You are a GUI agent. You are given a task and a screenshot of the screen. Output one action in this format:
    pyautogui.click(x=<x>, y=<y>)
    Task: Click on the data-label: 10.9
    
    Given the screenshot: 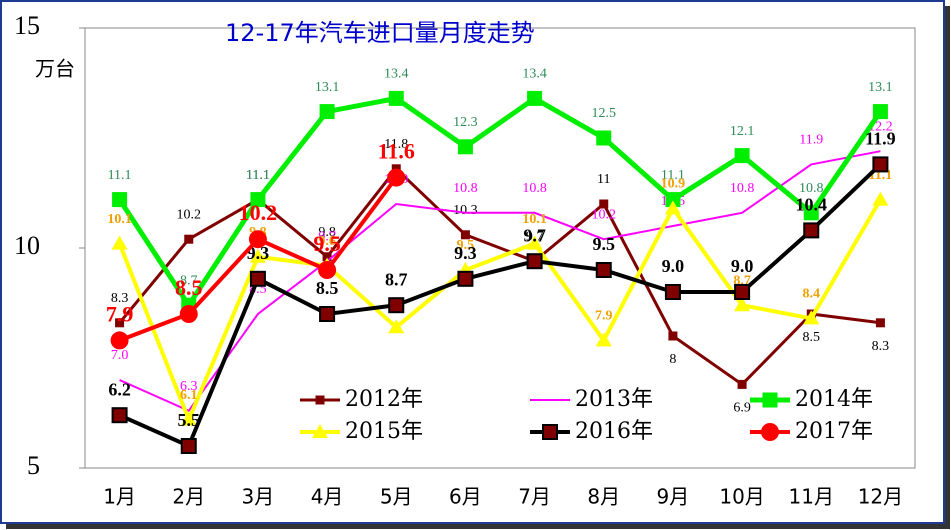 What is the action you would take?
    pyautogui.click(x=673, y=184)
    